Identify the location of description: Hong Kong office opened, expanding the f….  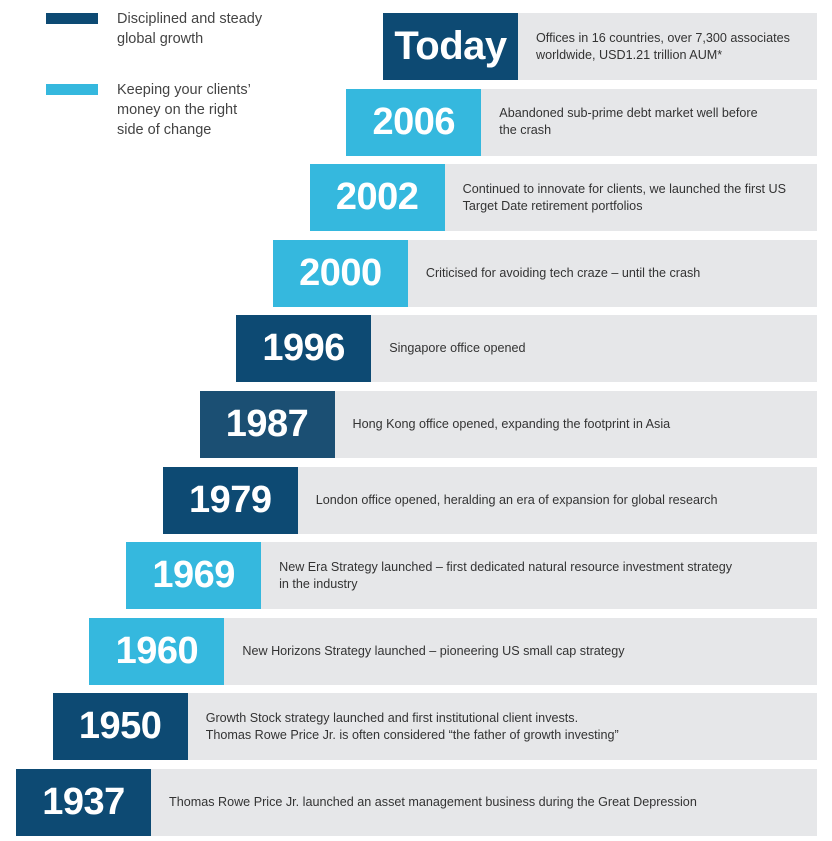
(575, 424).